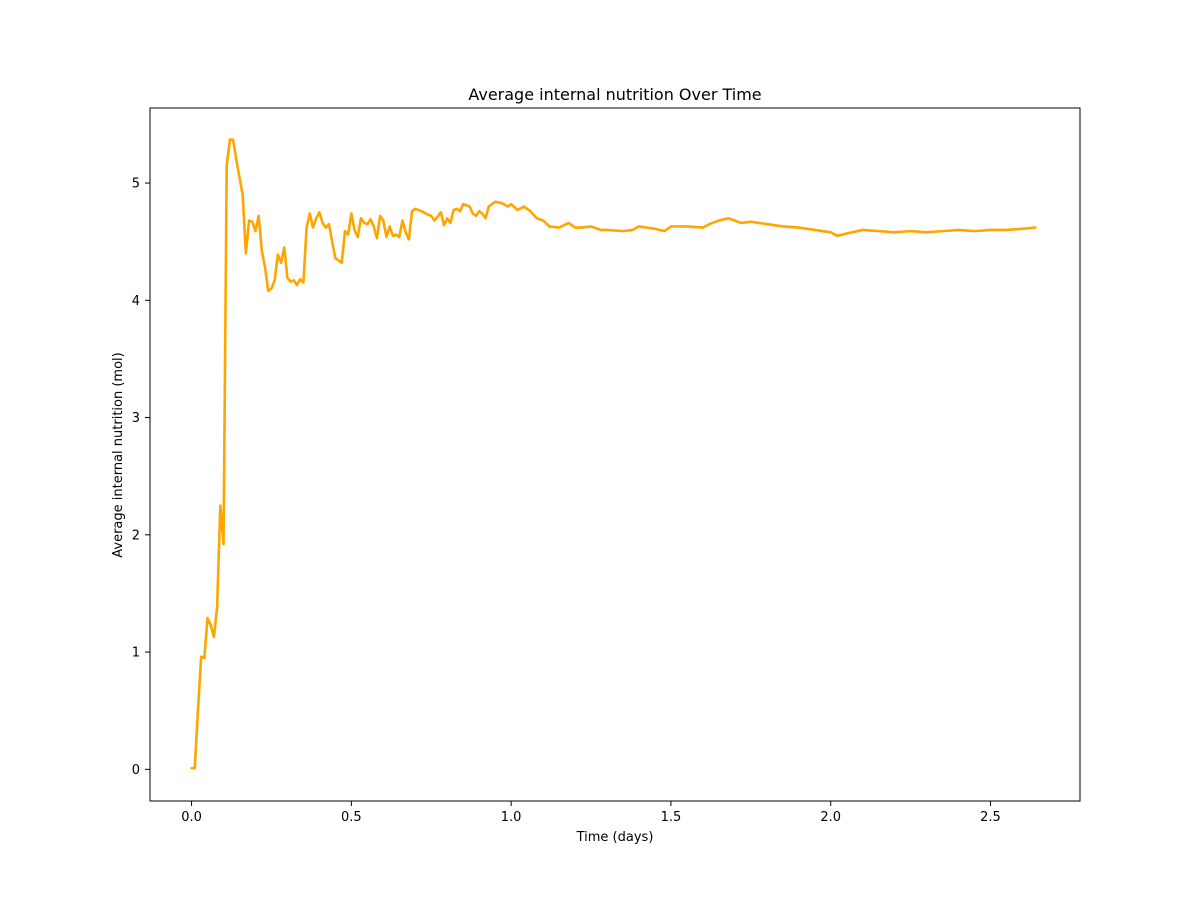 The height and width of the screenshot is (900, 1200). Describe the element at coordinates (351, 817) in the screenshot. I see `x-tick-label: 0.5` at that location.